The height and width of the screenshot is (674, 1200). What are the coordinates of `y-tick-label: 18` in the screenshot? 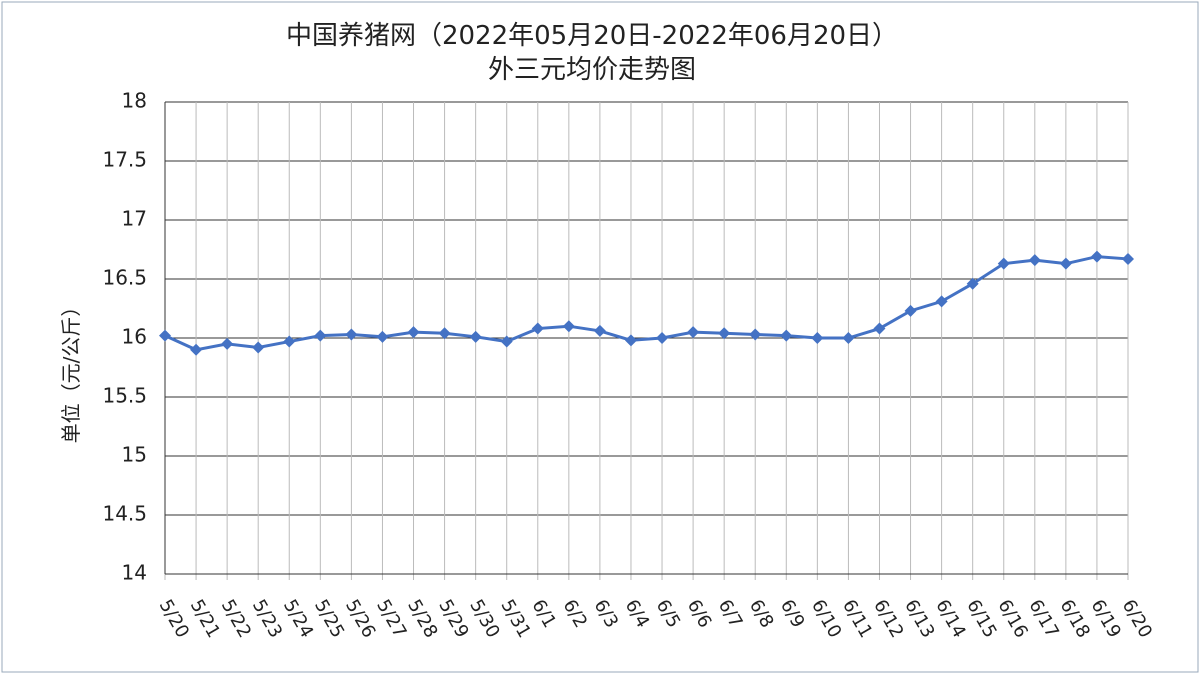 It's located at (134, 101).